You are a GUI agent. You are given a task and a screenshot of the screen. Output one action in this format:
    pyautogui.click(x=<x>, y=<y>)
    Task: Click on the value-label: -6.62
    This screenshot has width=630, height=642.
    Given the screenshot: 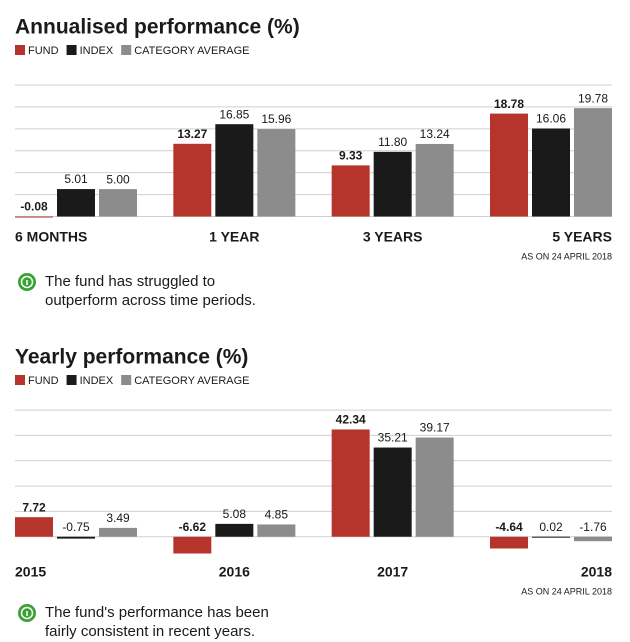 What is the action you would take?
    pyautogui.click(x=193, y=527)
    